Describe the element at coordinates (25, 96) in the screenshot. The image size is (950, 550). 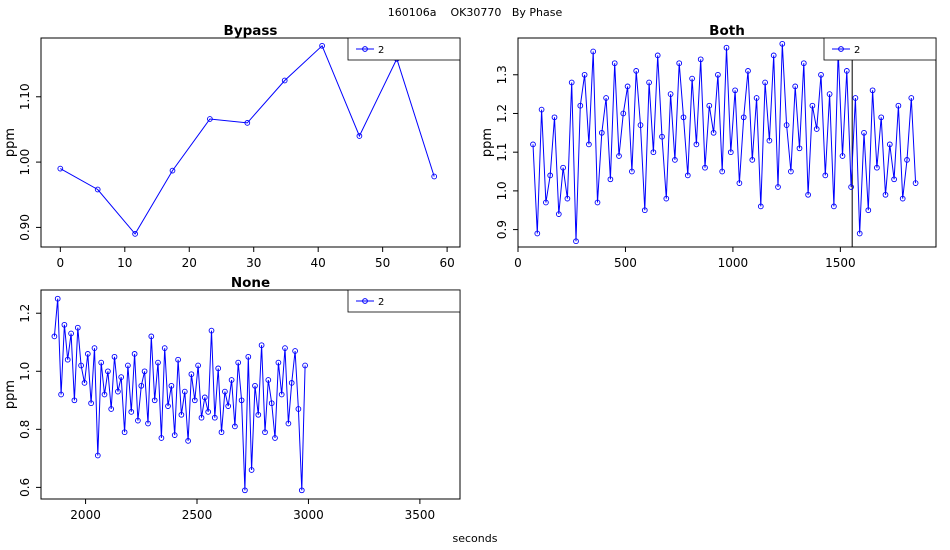
I see `y-tick-label: 1.10` at that location.